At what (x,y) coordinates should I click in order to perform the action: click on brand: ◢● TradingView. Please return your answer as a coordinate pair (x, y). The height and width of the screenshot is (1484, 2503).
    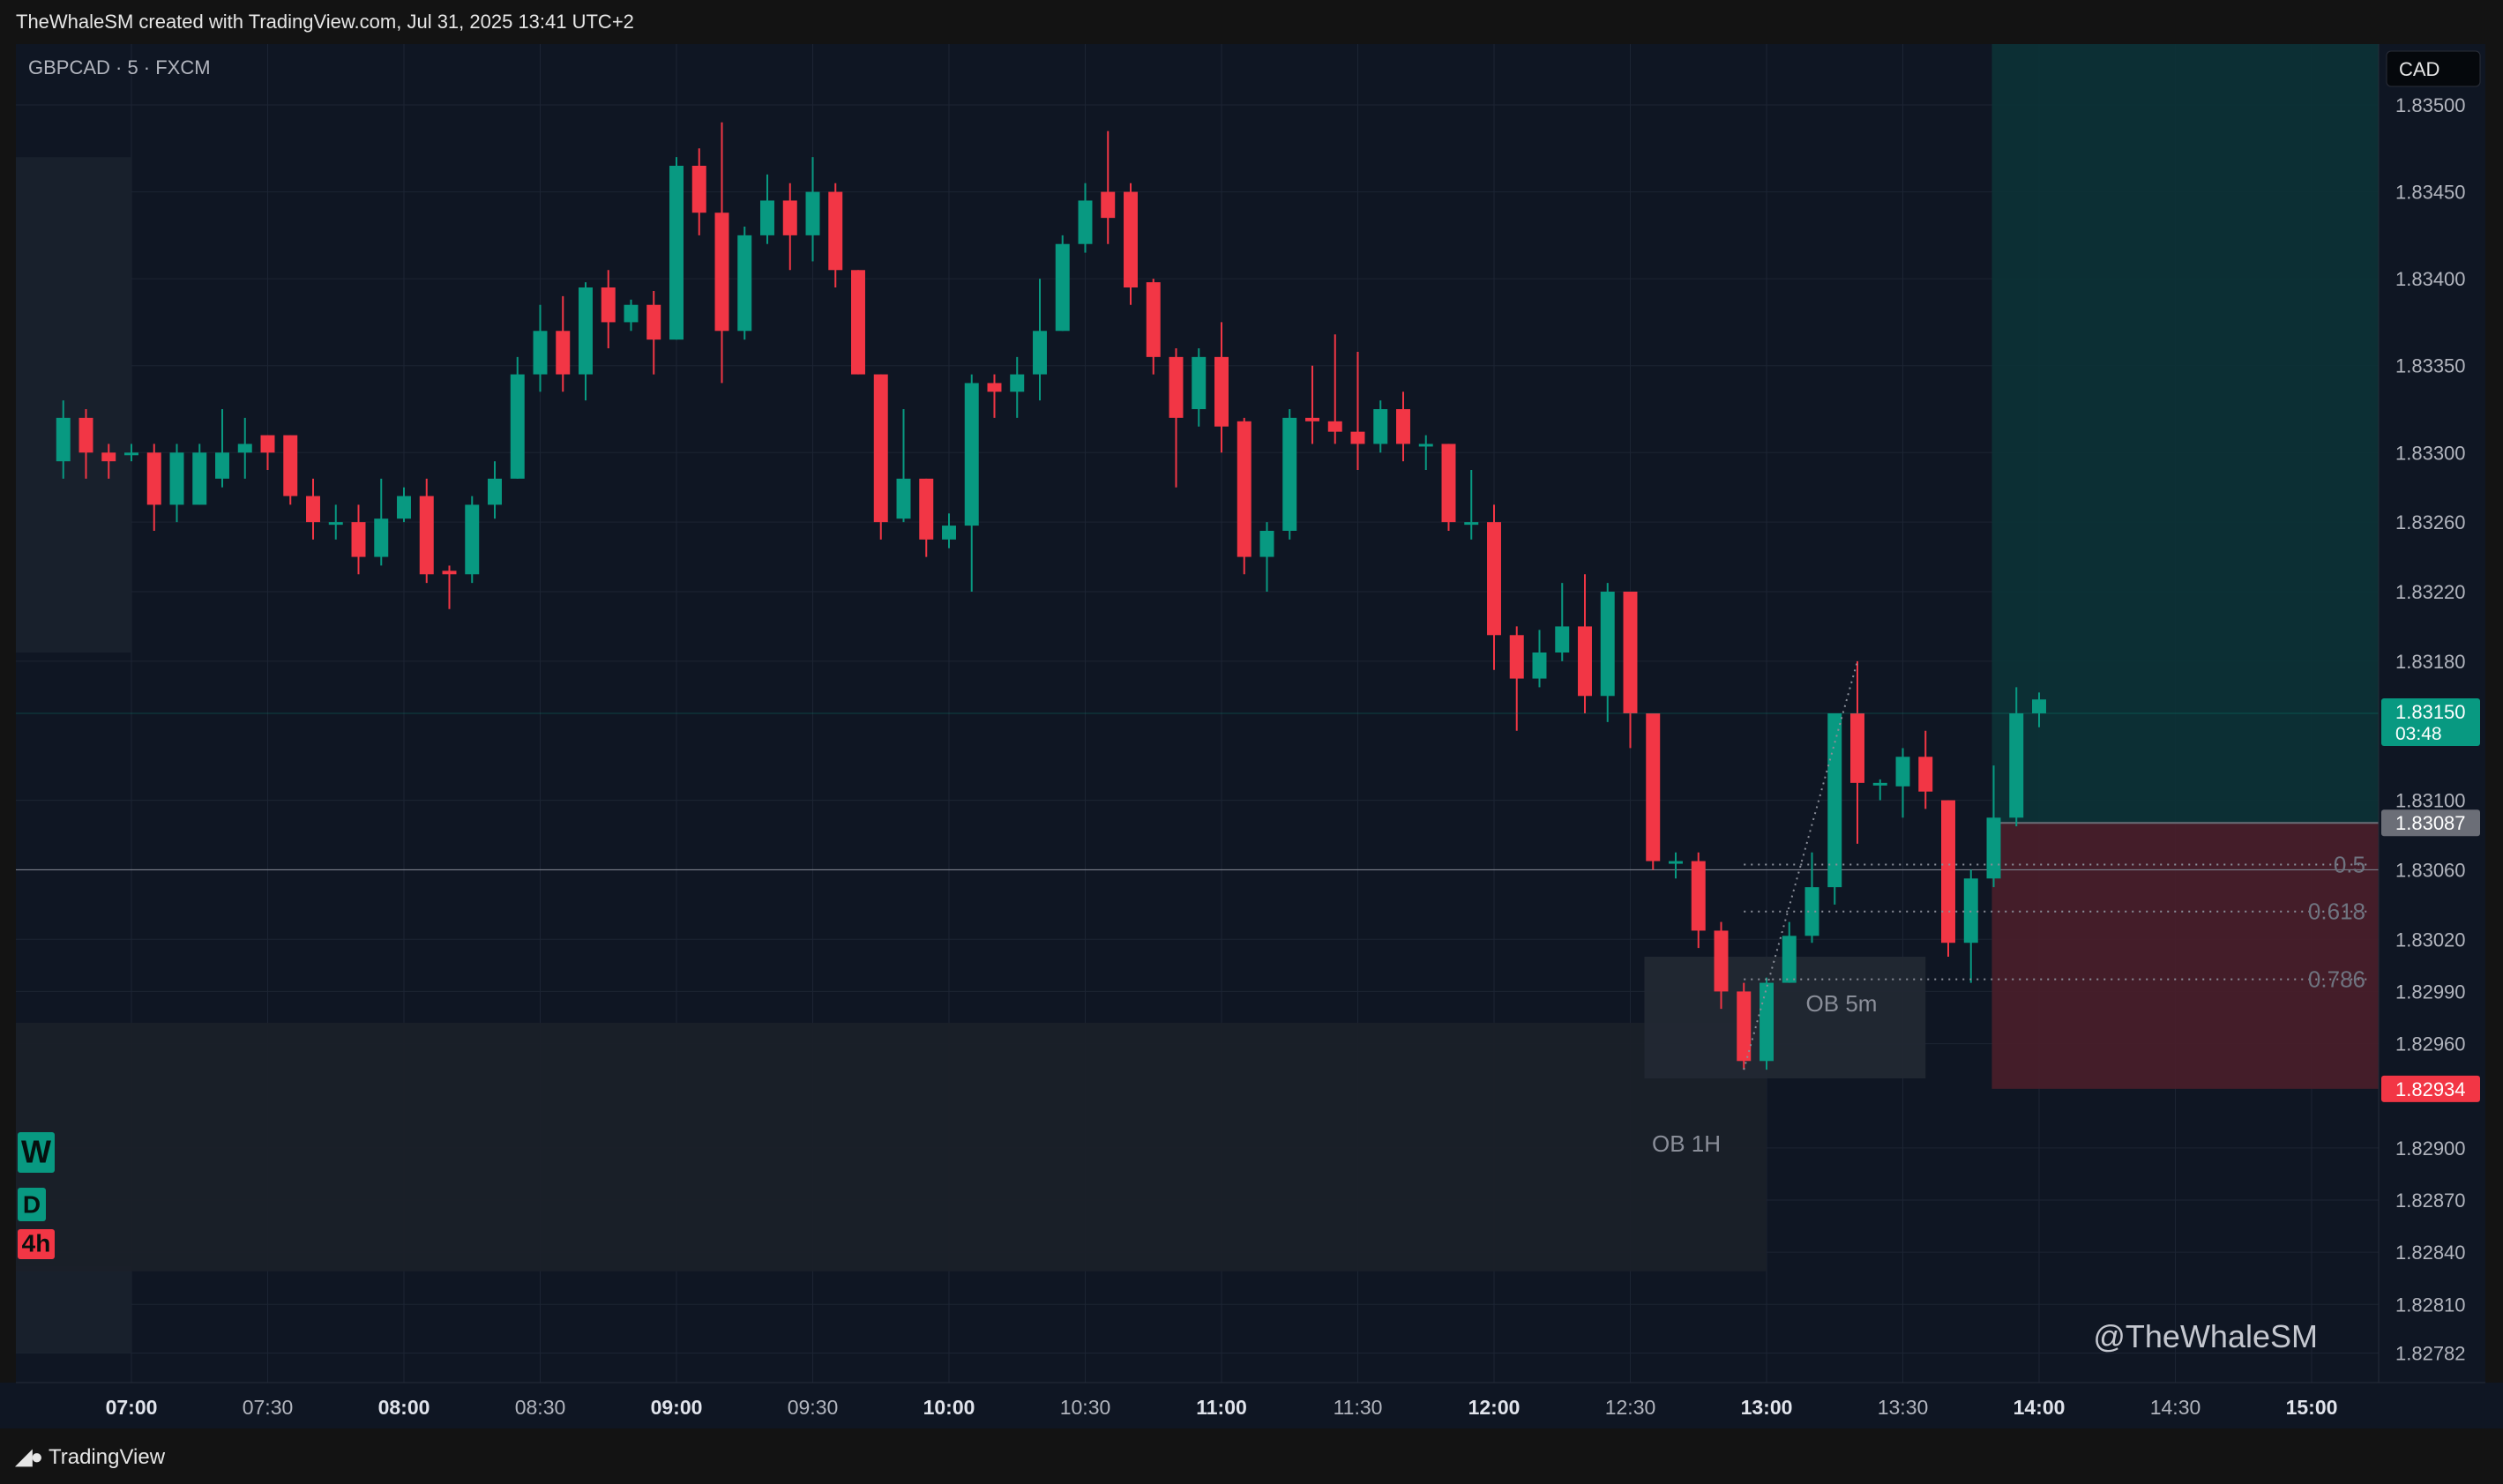
    Looking at the image, I should click on (90, 1457).